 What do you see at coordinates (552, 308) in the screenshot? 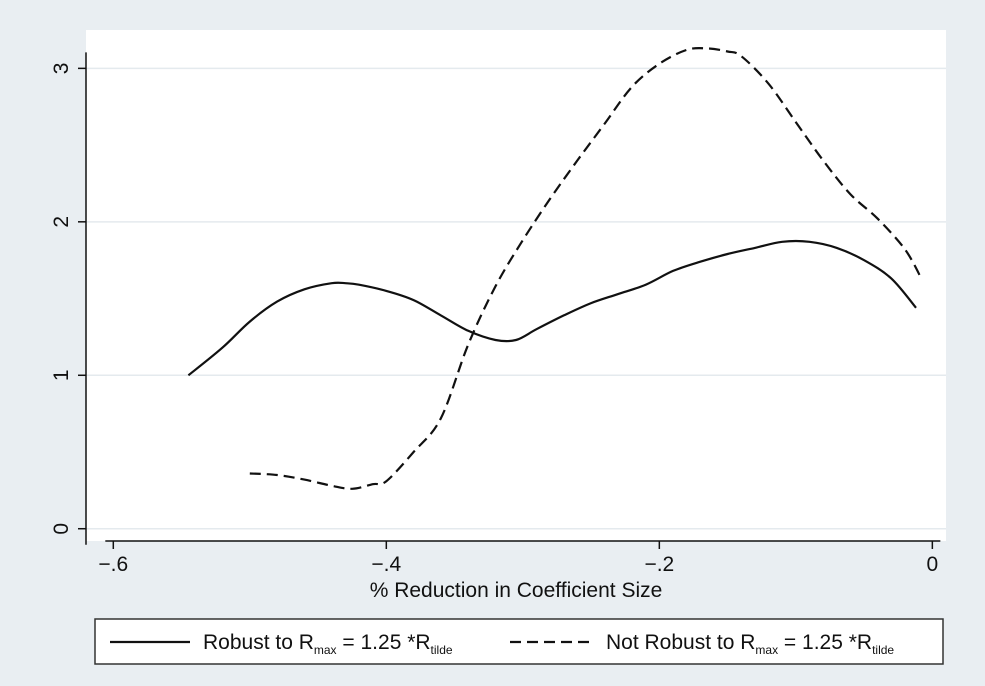
I see `robust-series-line` at bounding box center [552, 308].